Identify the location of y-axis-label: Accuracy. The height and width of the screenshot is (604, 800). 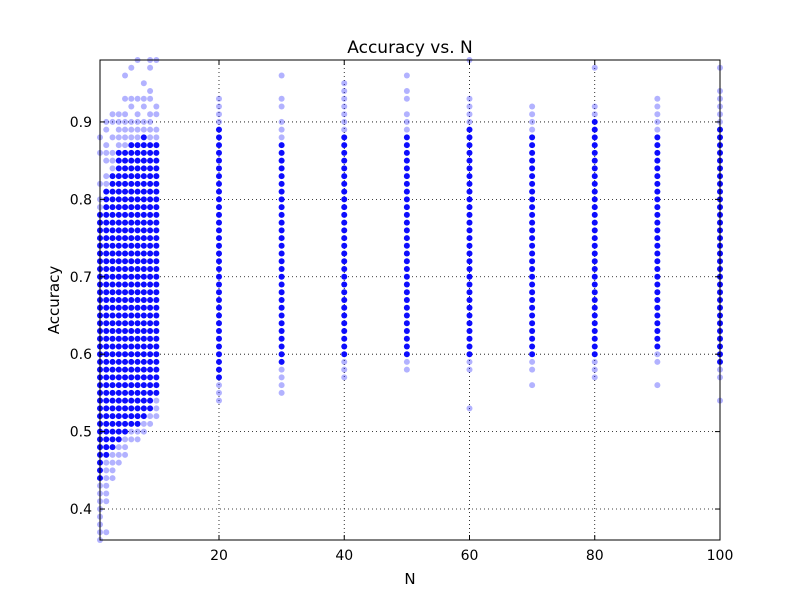
(54, 300).